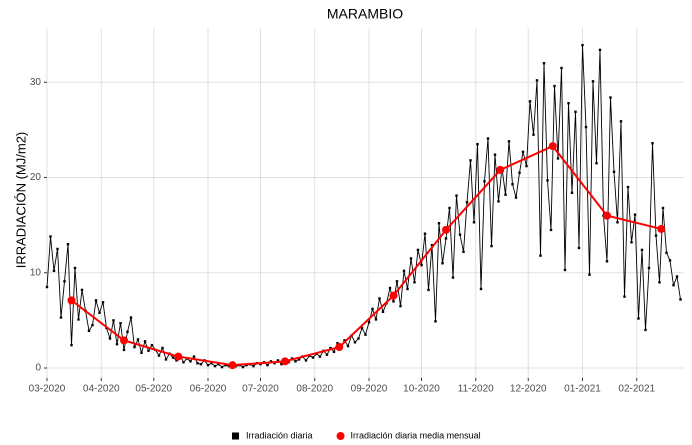 The width and height of the screenshot is (692, 445). What do you see at coordinates (528, 389) in the screenshot?
I see `x-tick-label: 12-2020` at bounding box center [528, 389].